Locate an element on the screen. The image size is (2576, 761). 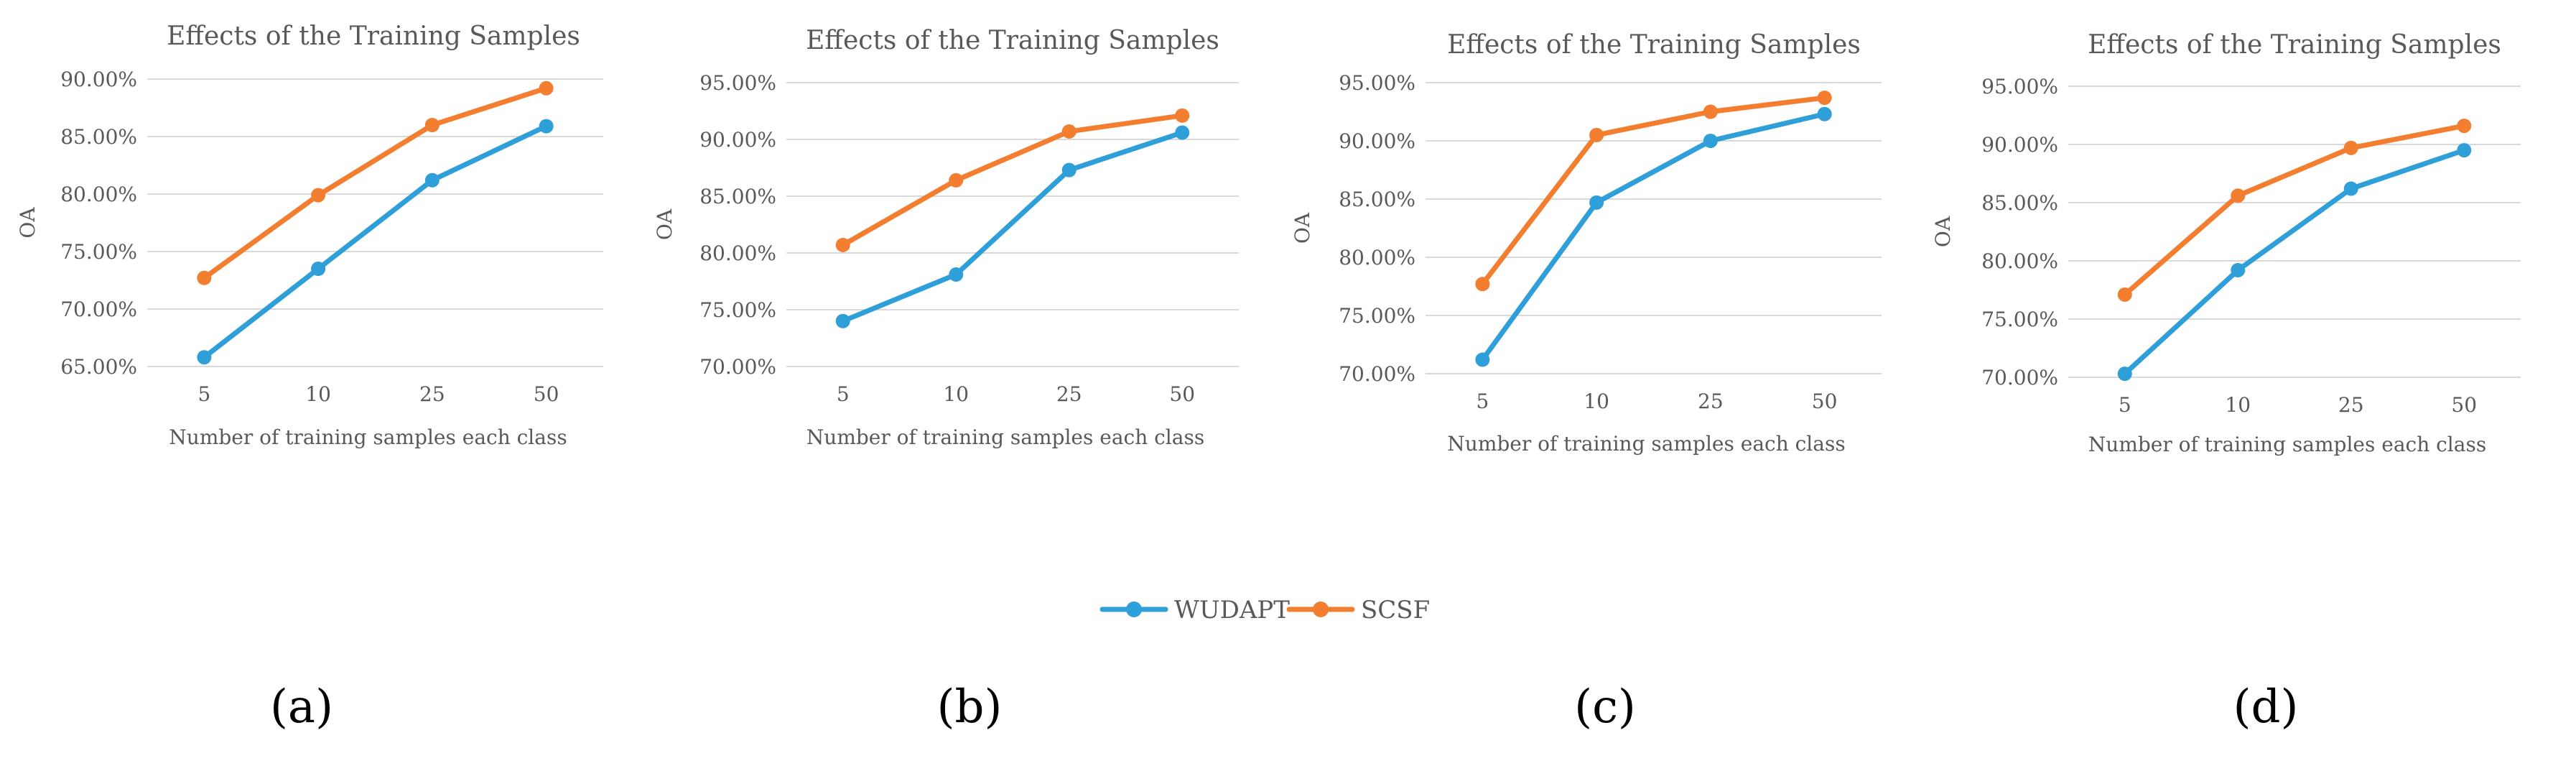
legend-label-wudapt: WUDAPT is located at coordinates (1232, 610).